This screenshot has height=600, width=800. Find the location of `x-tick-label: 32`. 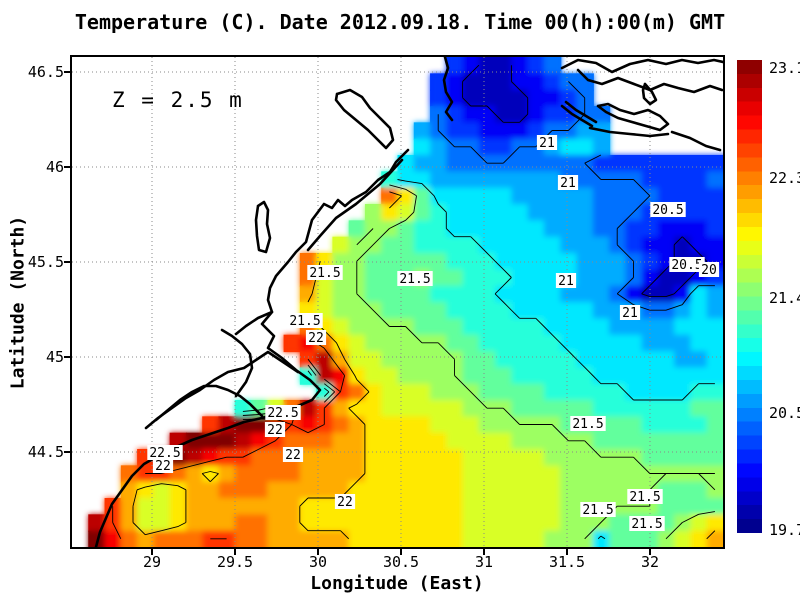

x-tick-label: 32 is located at coordinates (650, 562).